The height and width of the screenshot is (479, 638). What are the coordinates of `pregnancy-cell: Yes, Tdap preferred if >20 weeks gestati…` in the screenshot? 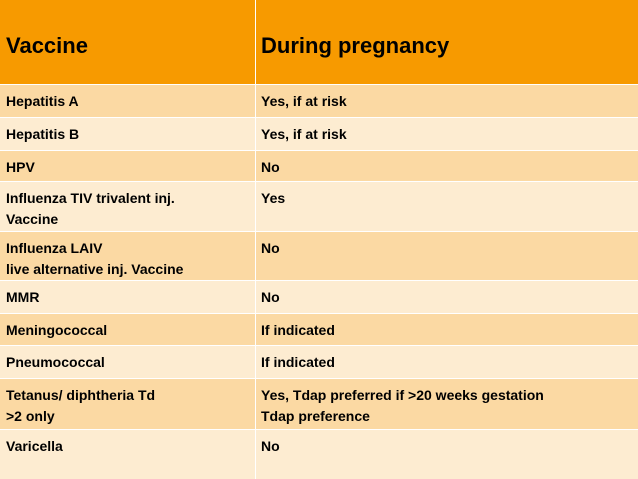 It's located at (402, 405).